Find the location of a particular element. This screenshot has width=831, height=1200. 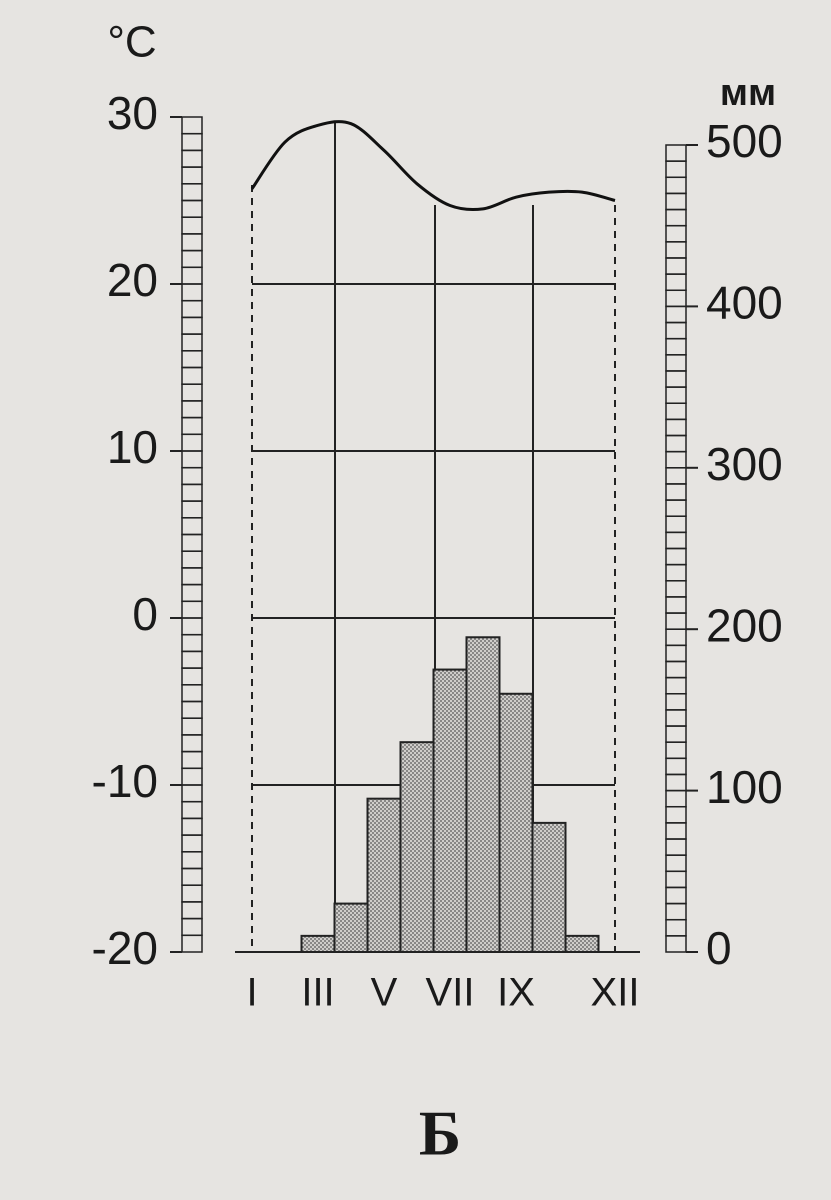

y-tick-label: 30 is located at coordinates (132, 113).